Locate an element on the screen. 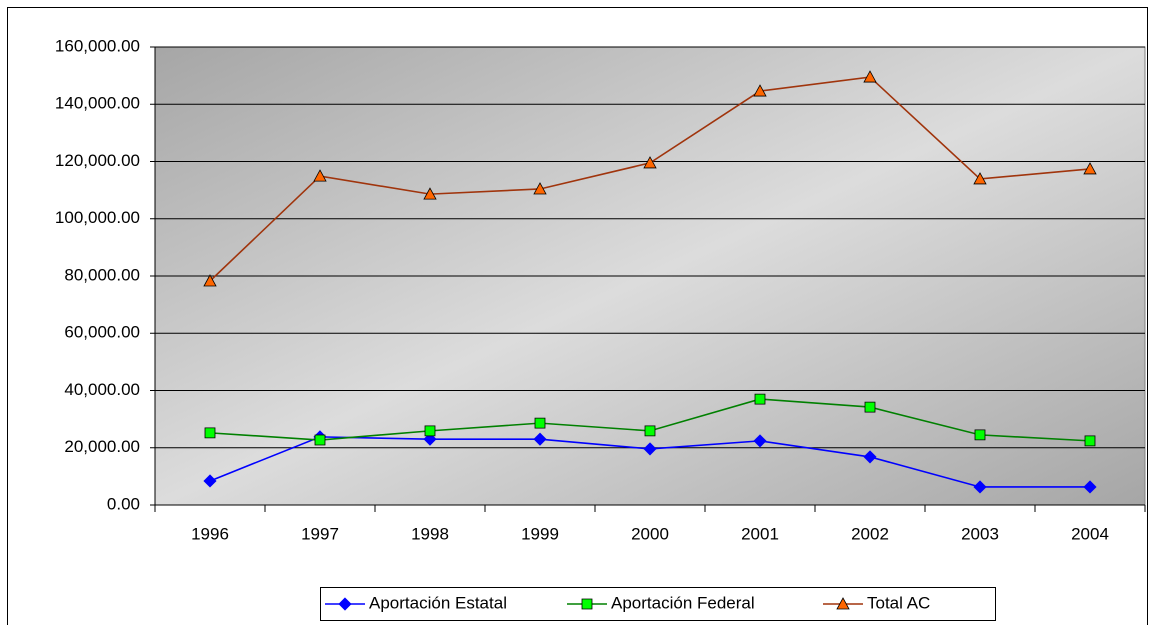 The height and width of the screenshot is (625, 1155). y-tick-label: 140,000.00 is located at coordinates (97, 103).